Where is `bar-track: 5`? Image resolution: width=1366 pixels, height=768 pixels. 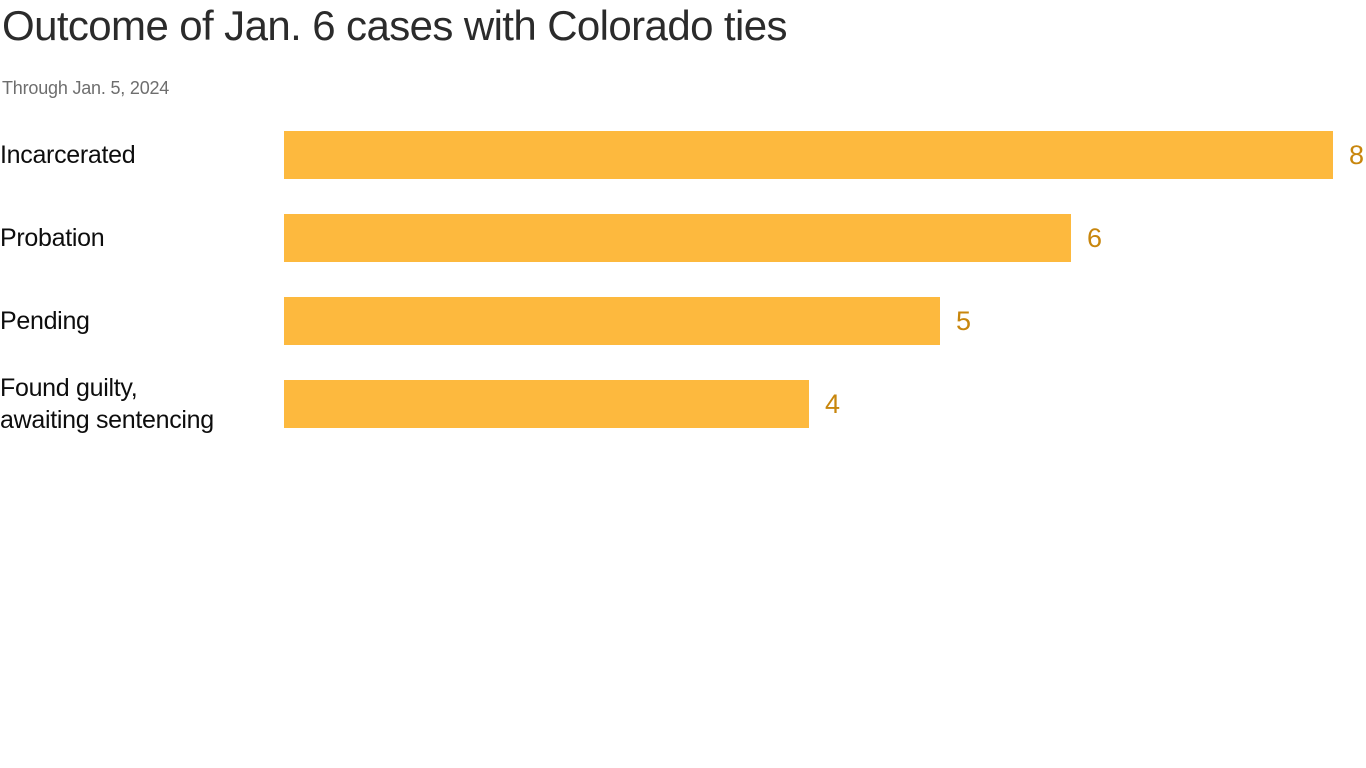 bar-track: 5 is located at coordinates (825, 321).